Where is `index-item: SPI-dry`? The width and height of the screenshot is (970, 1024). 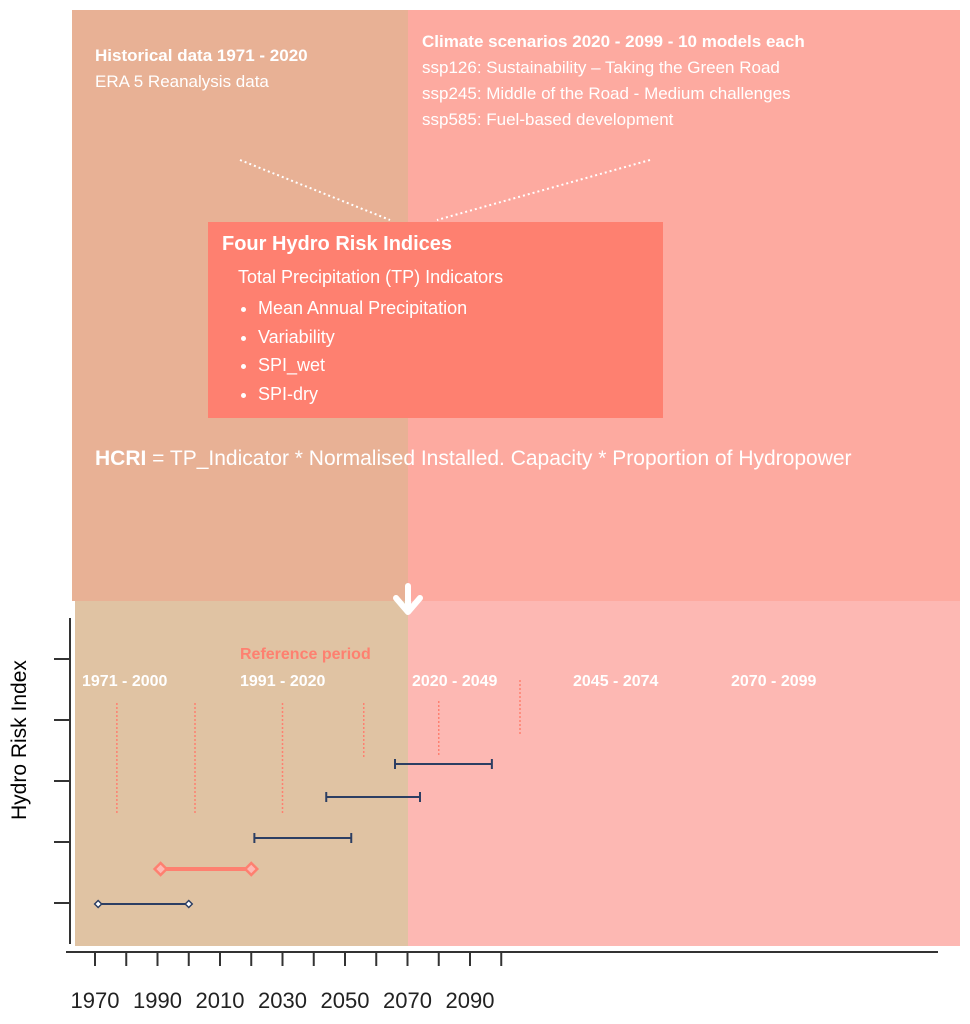
index-item: SPI-dry is located at coordinates (362, 394).